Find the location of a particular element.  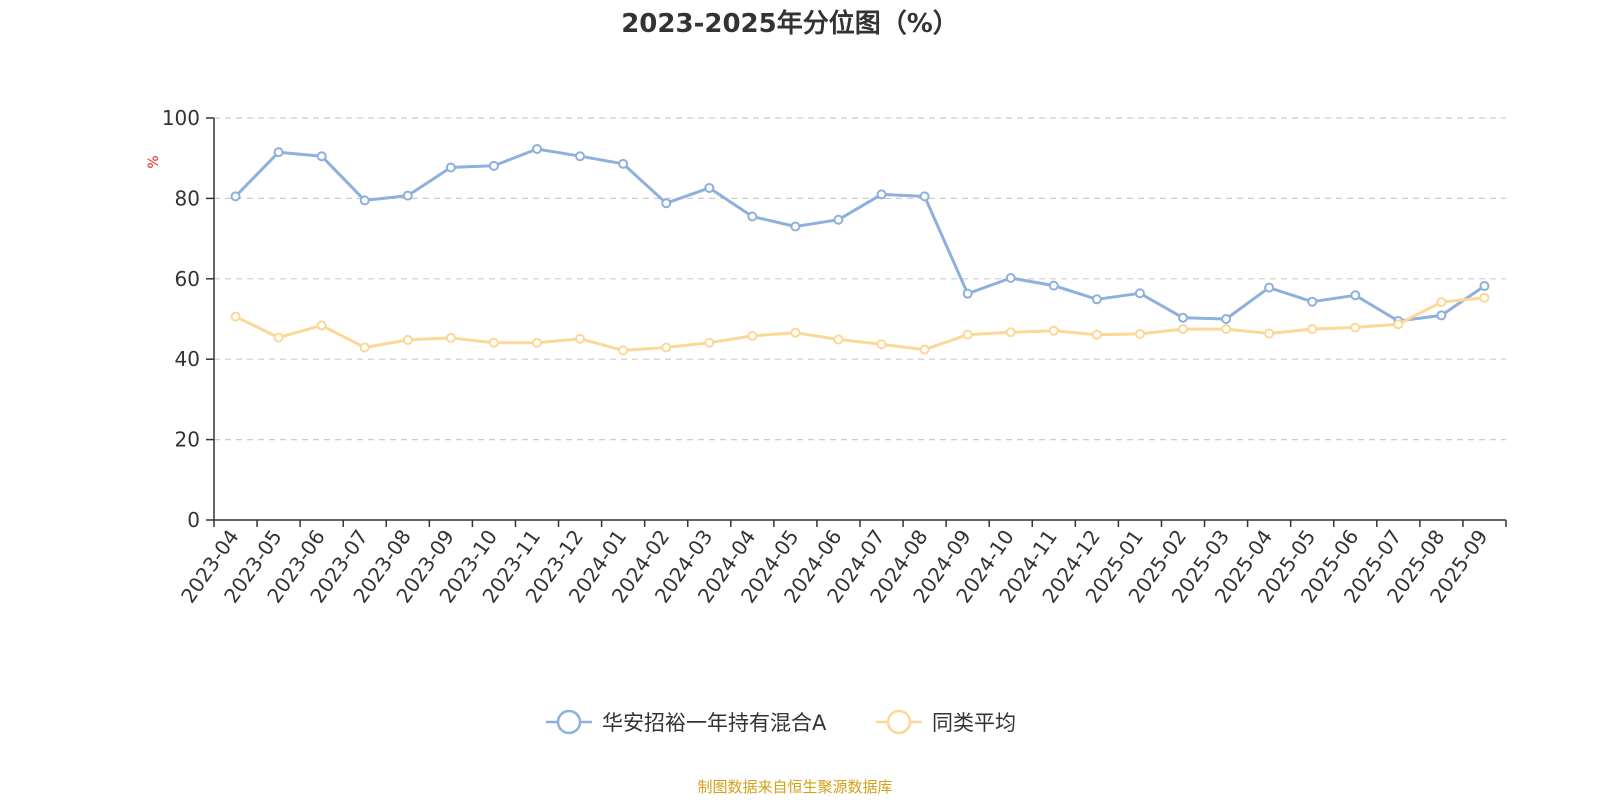

chart-title: 2023-2025年分位图（%） is located at coordinates (790, 23).